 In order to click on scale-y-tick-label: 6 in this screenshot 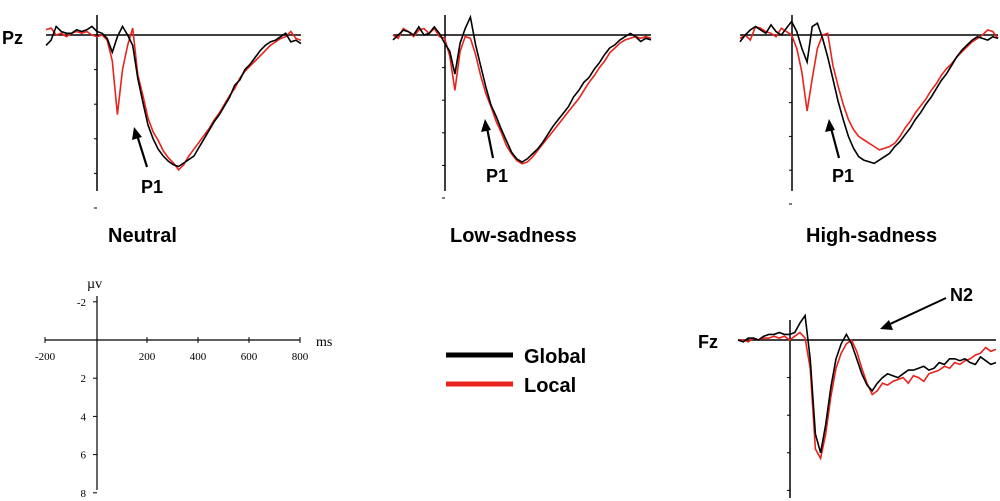, I will do `click(84, 456)`.